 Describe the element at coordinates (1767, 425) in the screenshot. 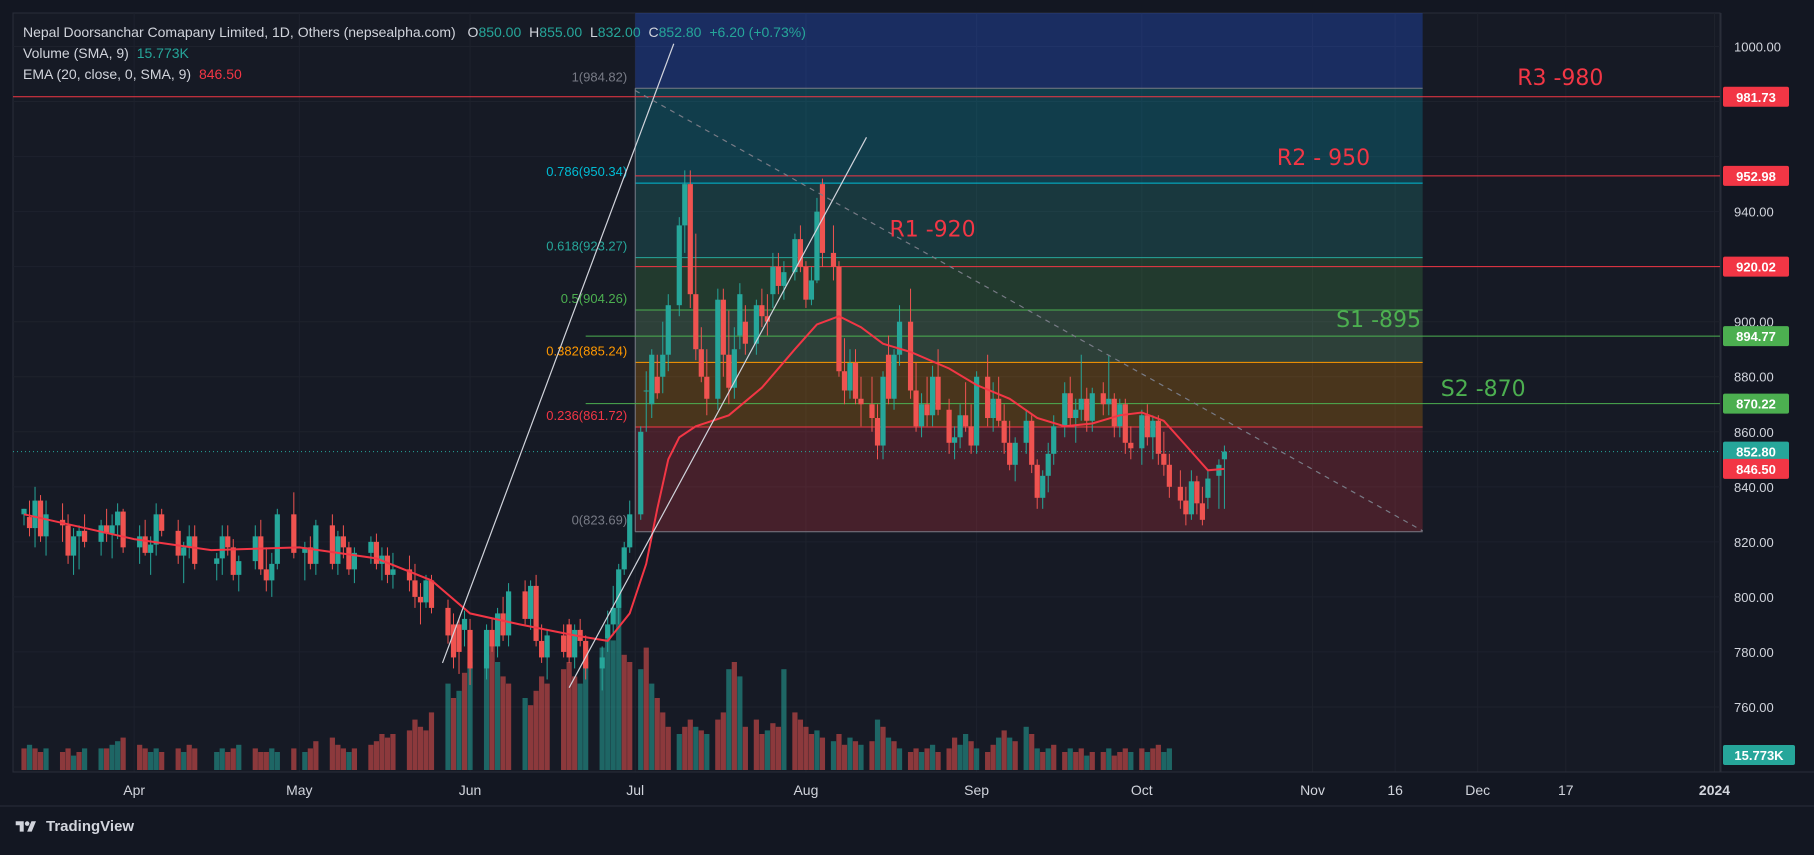

I see `price-axis` at that location.